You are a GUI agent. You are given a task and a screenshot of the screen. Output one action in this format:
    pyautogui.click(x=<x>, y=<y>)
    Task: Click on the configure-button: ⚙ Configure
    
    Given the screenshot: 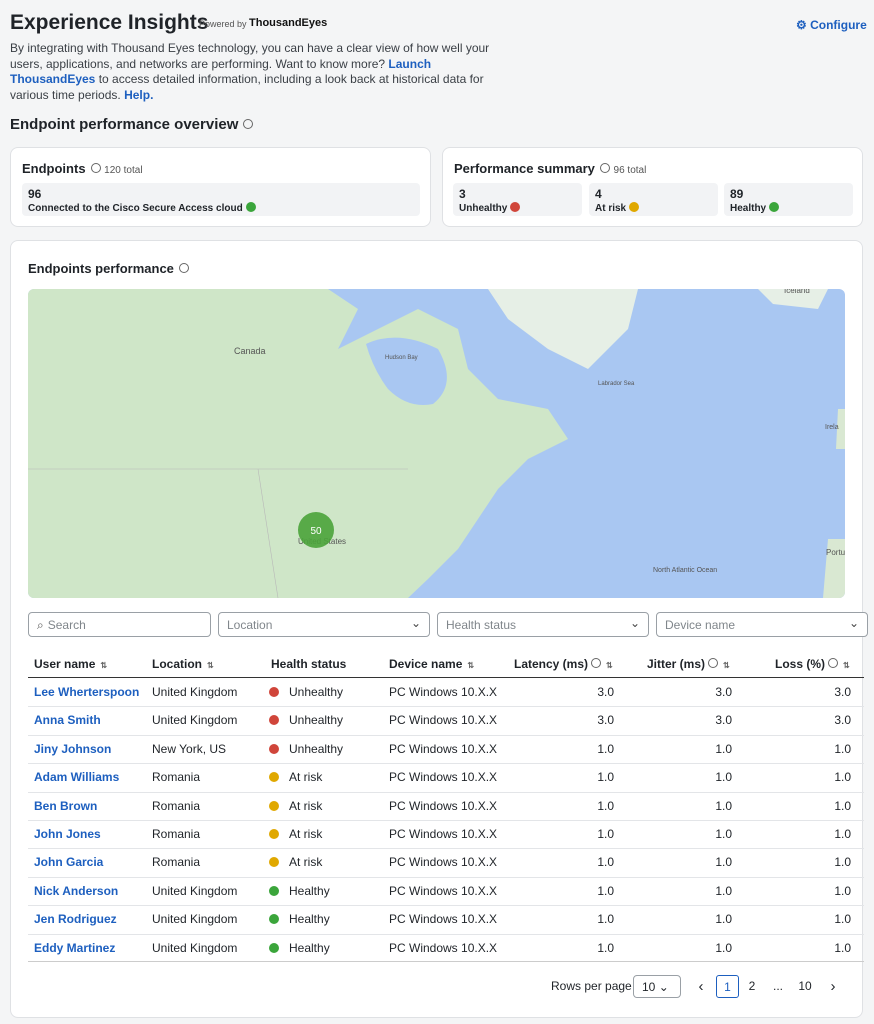 What is the action you would take?
    pyautogui.click(x=831, y=25)
    